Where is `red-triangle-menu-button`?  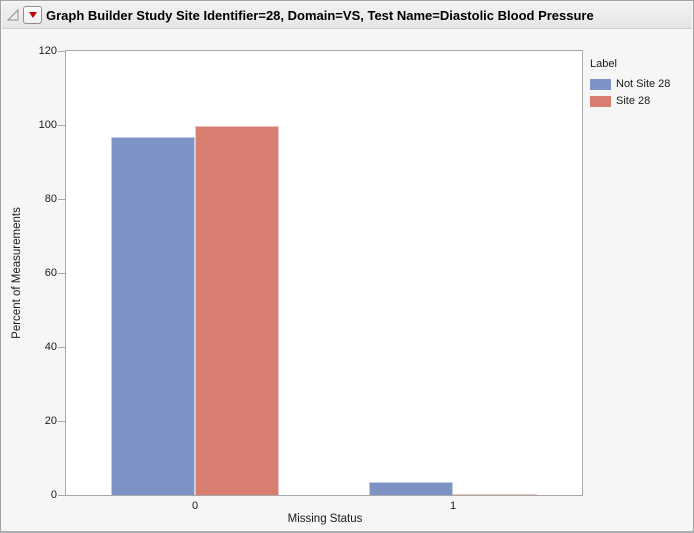
red-triangle-menu-button is located at coordinates (32, 15).